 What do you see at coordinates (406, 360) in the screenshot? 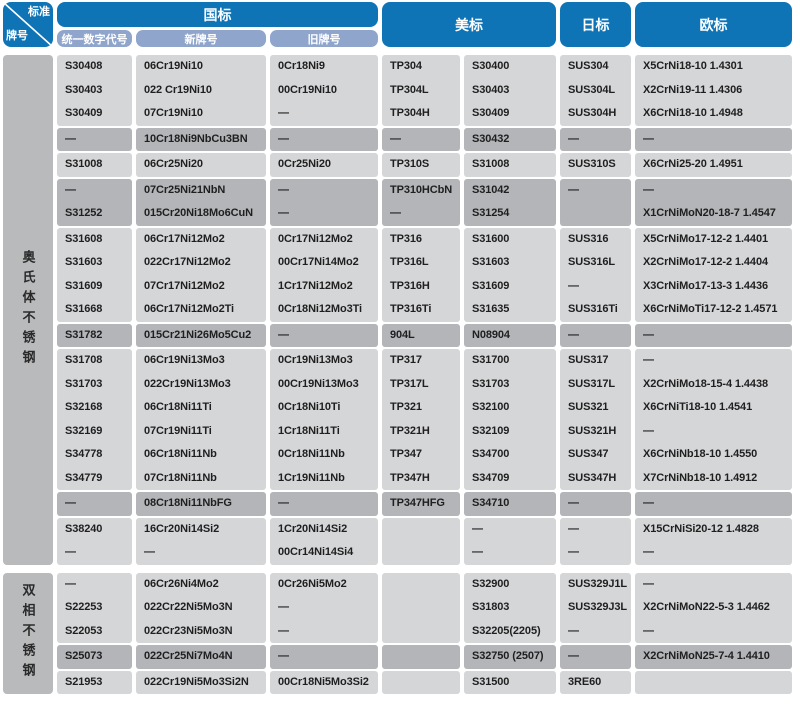
I see `grade-cell: TP317` at bounding box center [406, 360].